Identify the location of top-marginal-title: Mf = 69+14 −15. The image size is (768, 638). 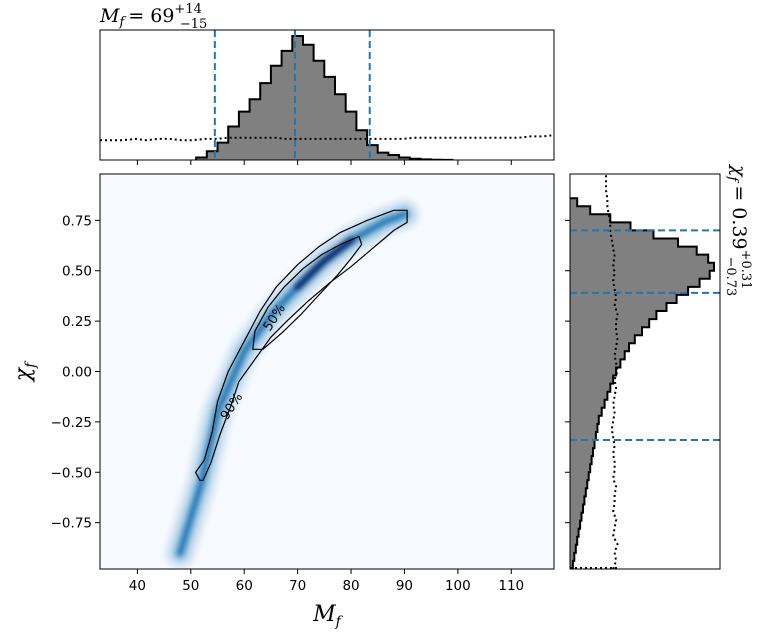
(153, 17).